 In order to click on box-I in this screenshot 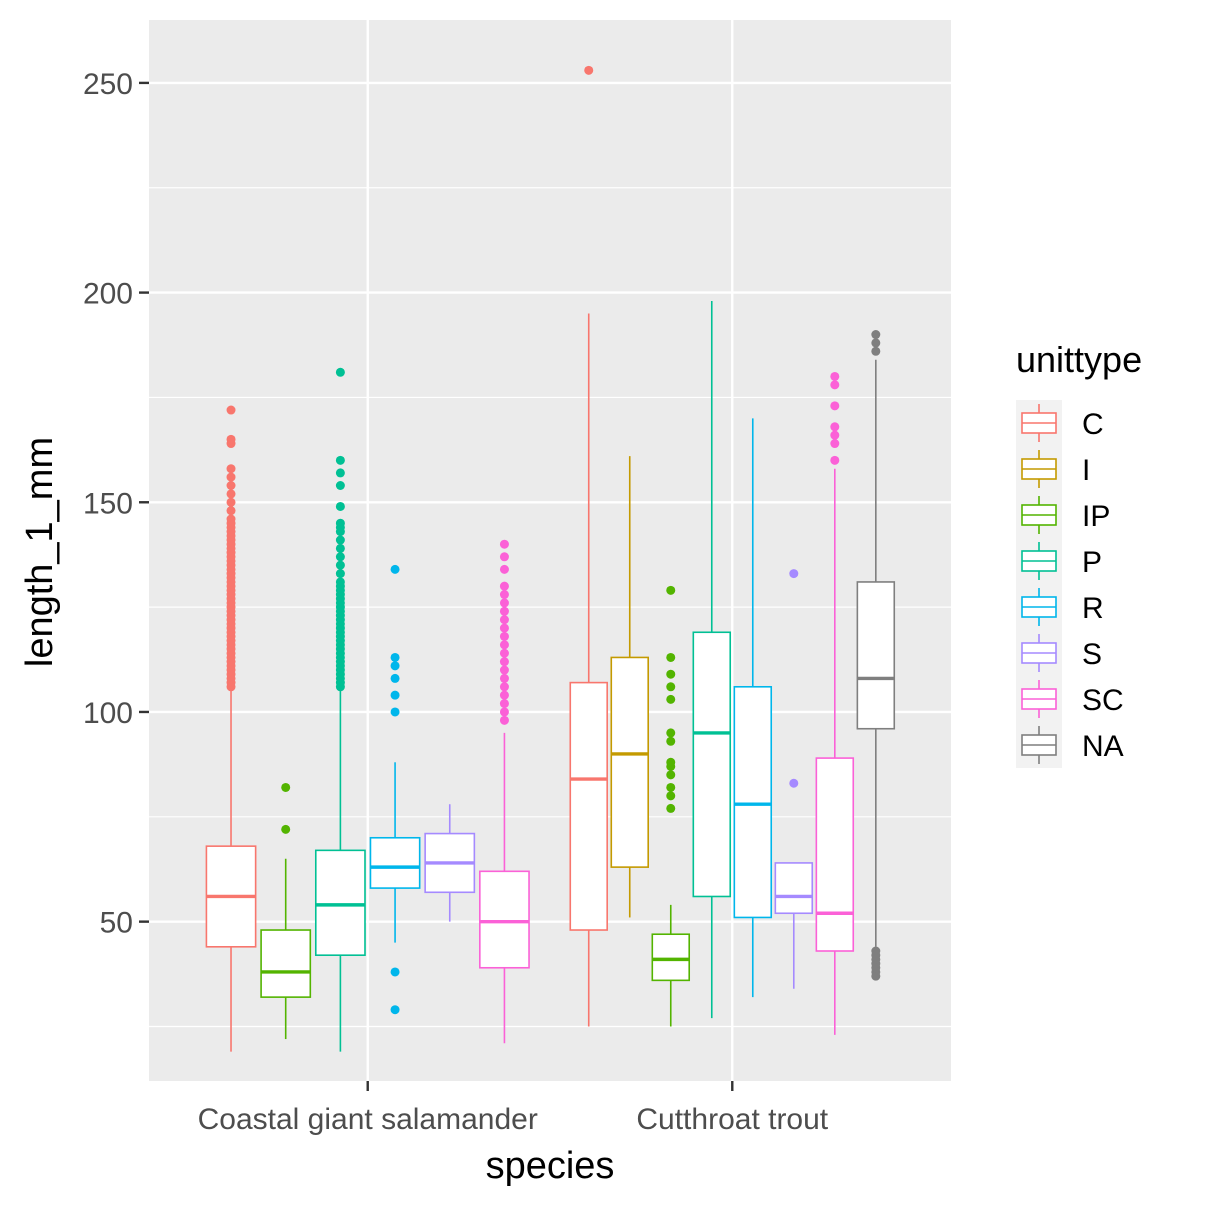, I will do `click(629, 687)`.